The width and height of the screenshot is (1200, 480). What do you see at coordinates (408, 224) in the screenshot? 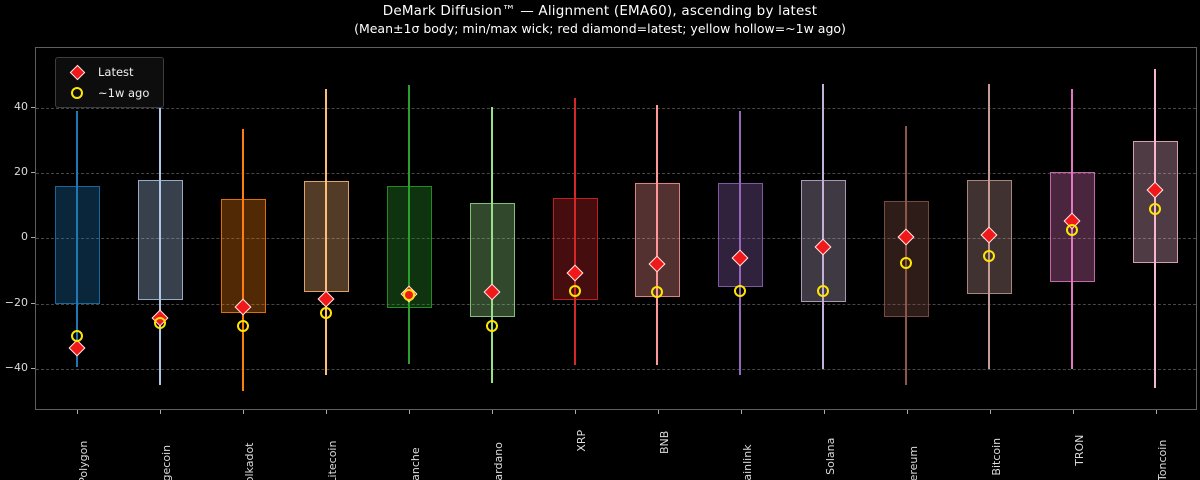
I see `minmax-wick-avalanche` at bounding box center [408, 224].